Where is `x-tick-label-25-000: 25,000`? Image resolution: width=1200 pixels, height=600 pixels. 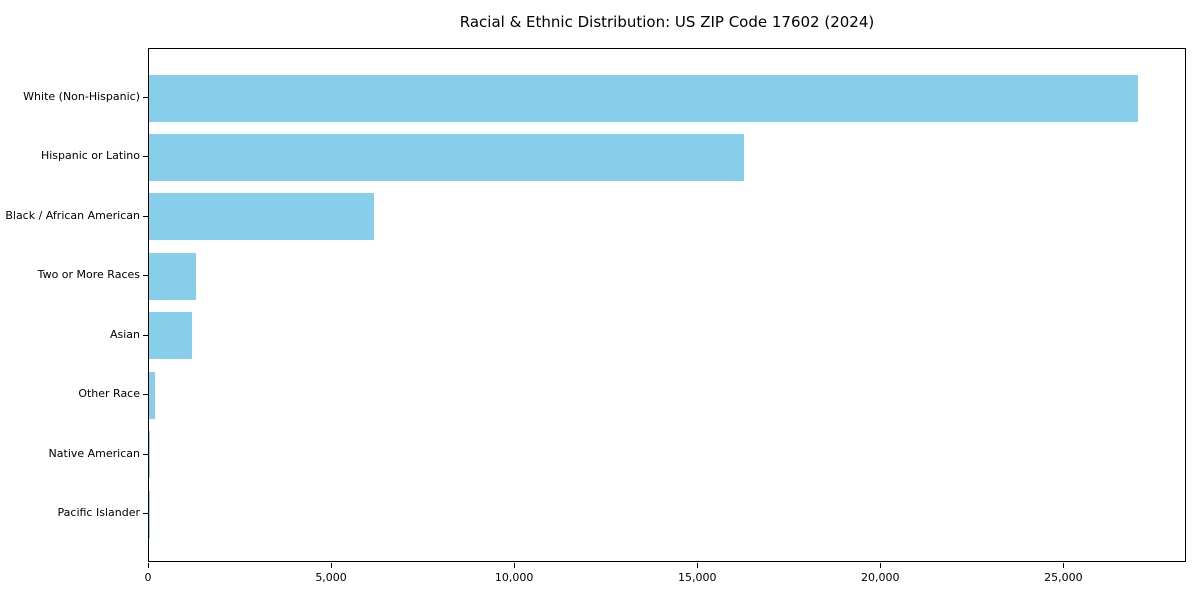
x-tick-label-25-000: 25,000 is located at coordinates (1063, 577).